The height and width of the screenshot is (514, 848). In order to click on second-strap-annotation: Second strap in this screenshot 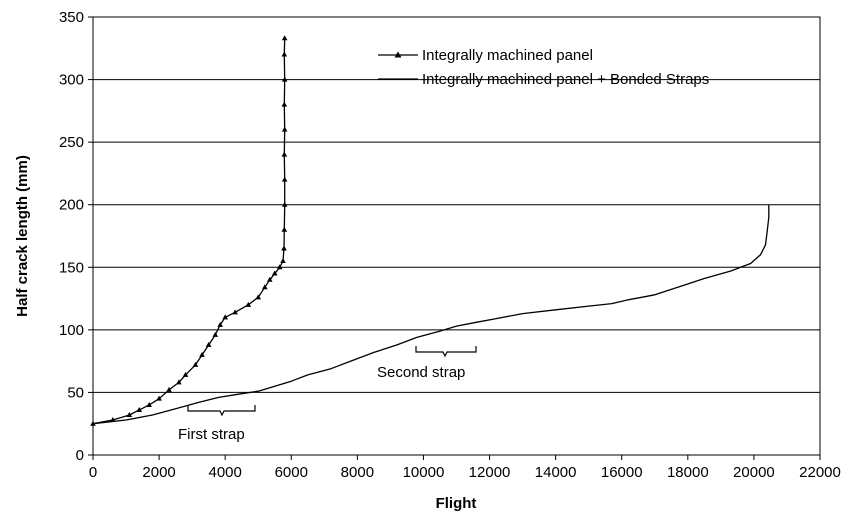, I will do `click(427, 363)`.